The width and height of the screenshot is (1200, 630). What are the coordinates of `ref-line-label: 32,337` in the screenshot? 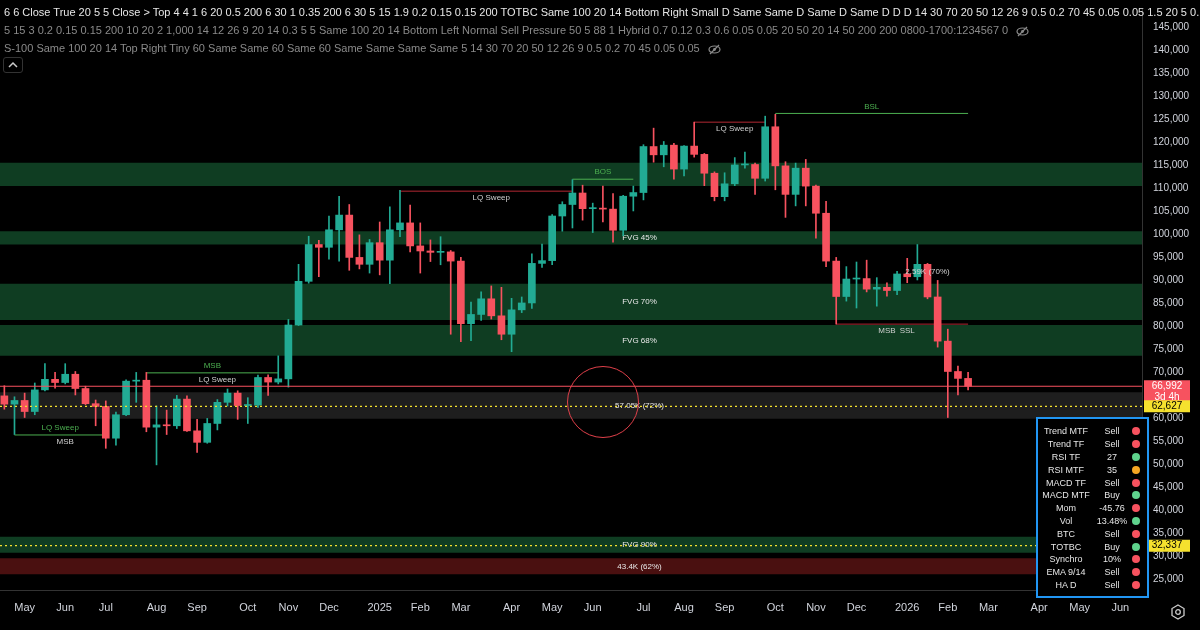 It's located at (1167, 545).